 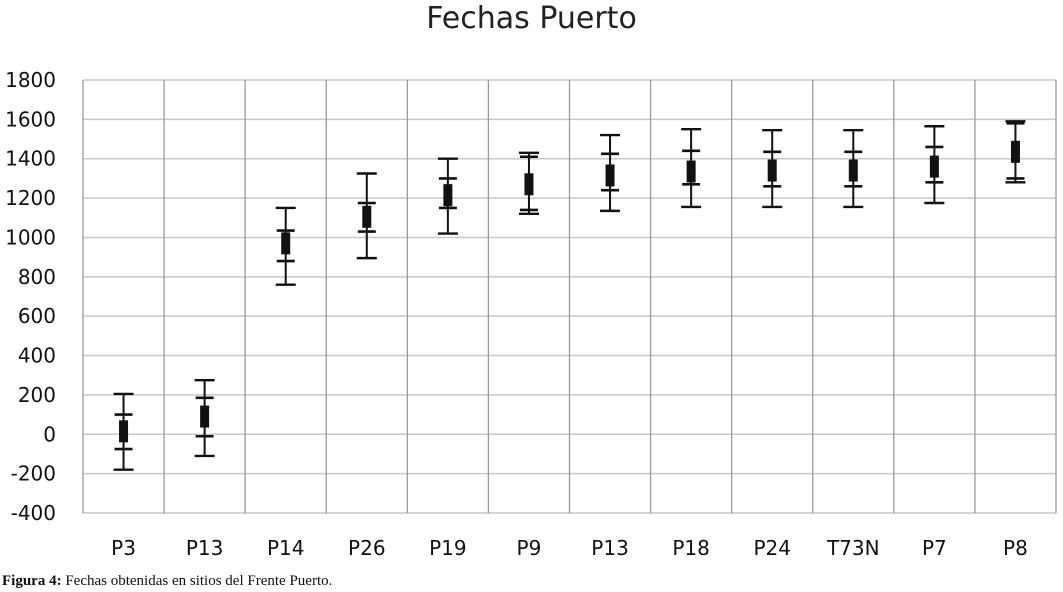 What do you see at coordinates (37, 356) in the screenshot?
I see `y-tick-label: 400` at bounding box center [37, 356].